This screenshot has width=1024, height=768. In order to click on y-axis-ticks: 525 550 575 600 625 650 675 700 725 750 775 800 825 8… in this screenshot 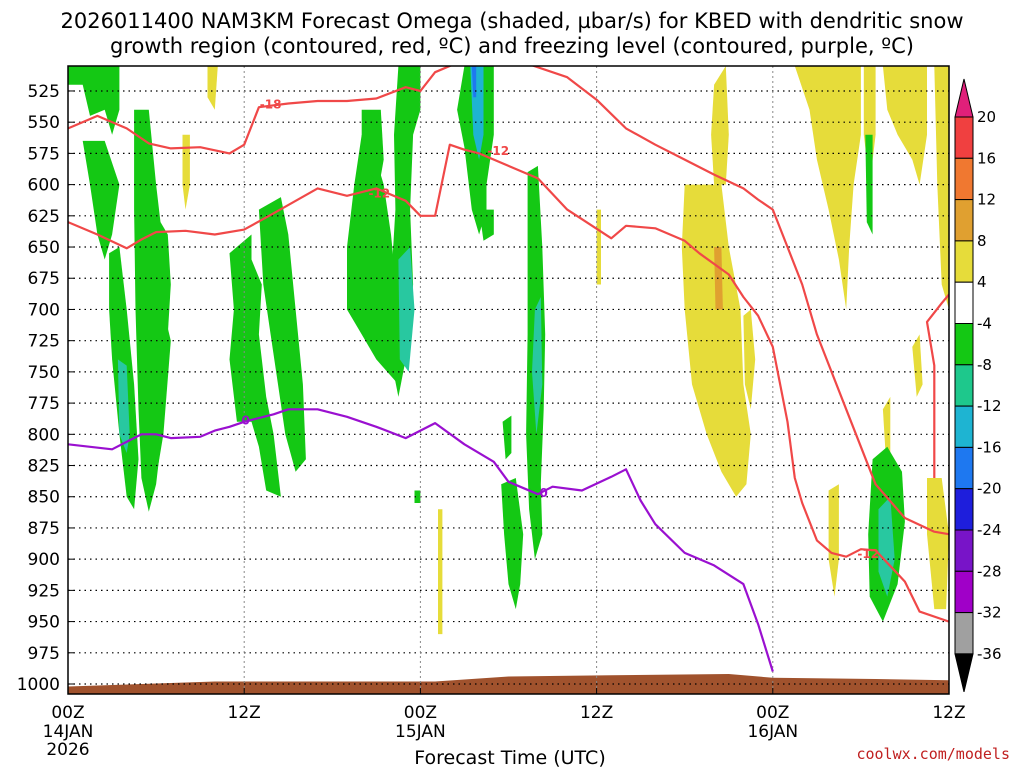, I will do `click(45, 388)`.